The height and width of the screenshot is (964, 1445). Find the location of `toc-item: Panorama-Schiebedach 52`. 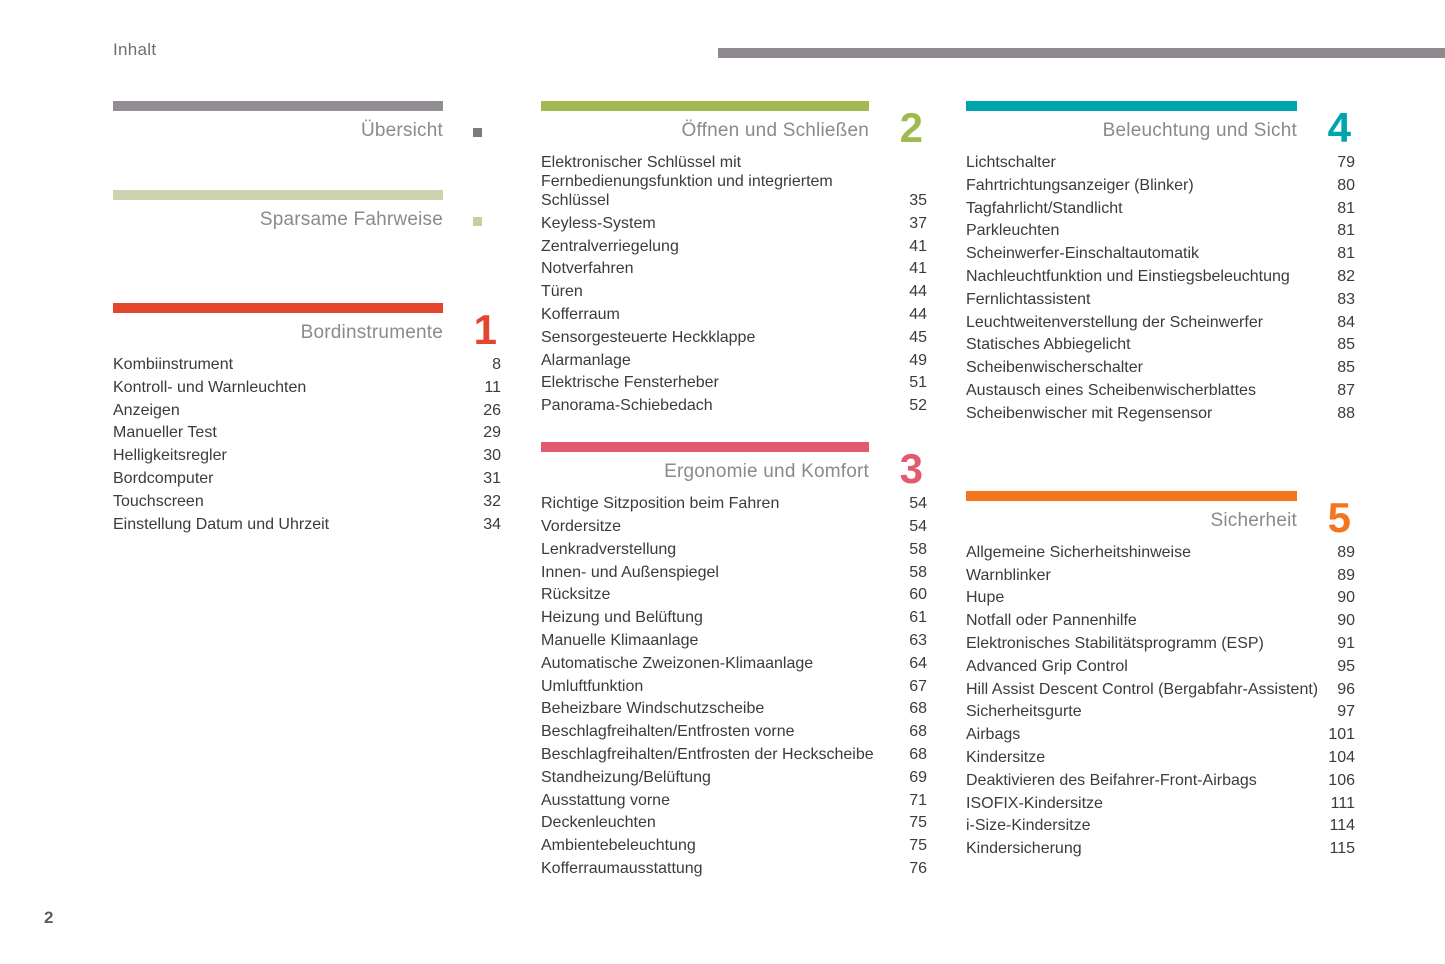

toc-item: Panorama-Schiebedach 52 is located at coordinates (734, 405).